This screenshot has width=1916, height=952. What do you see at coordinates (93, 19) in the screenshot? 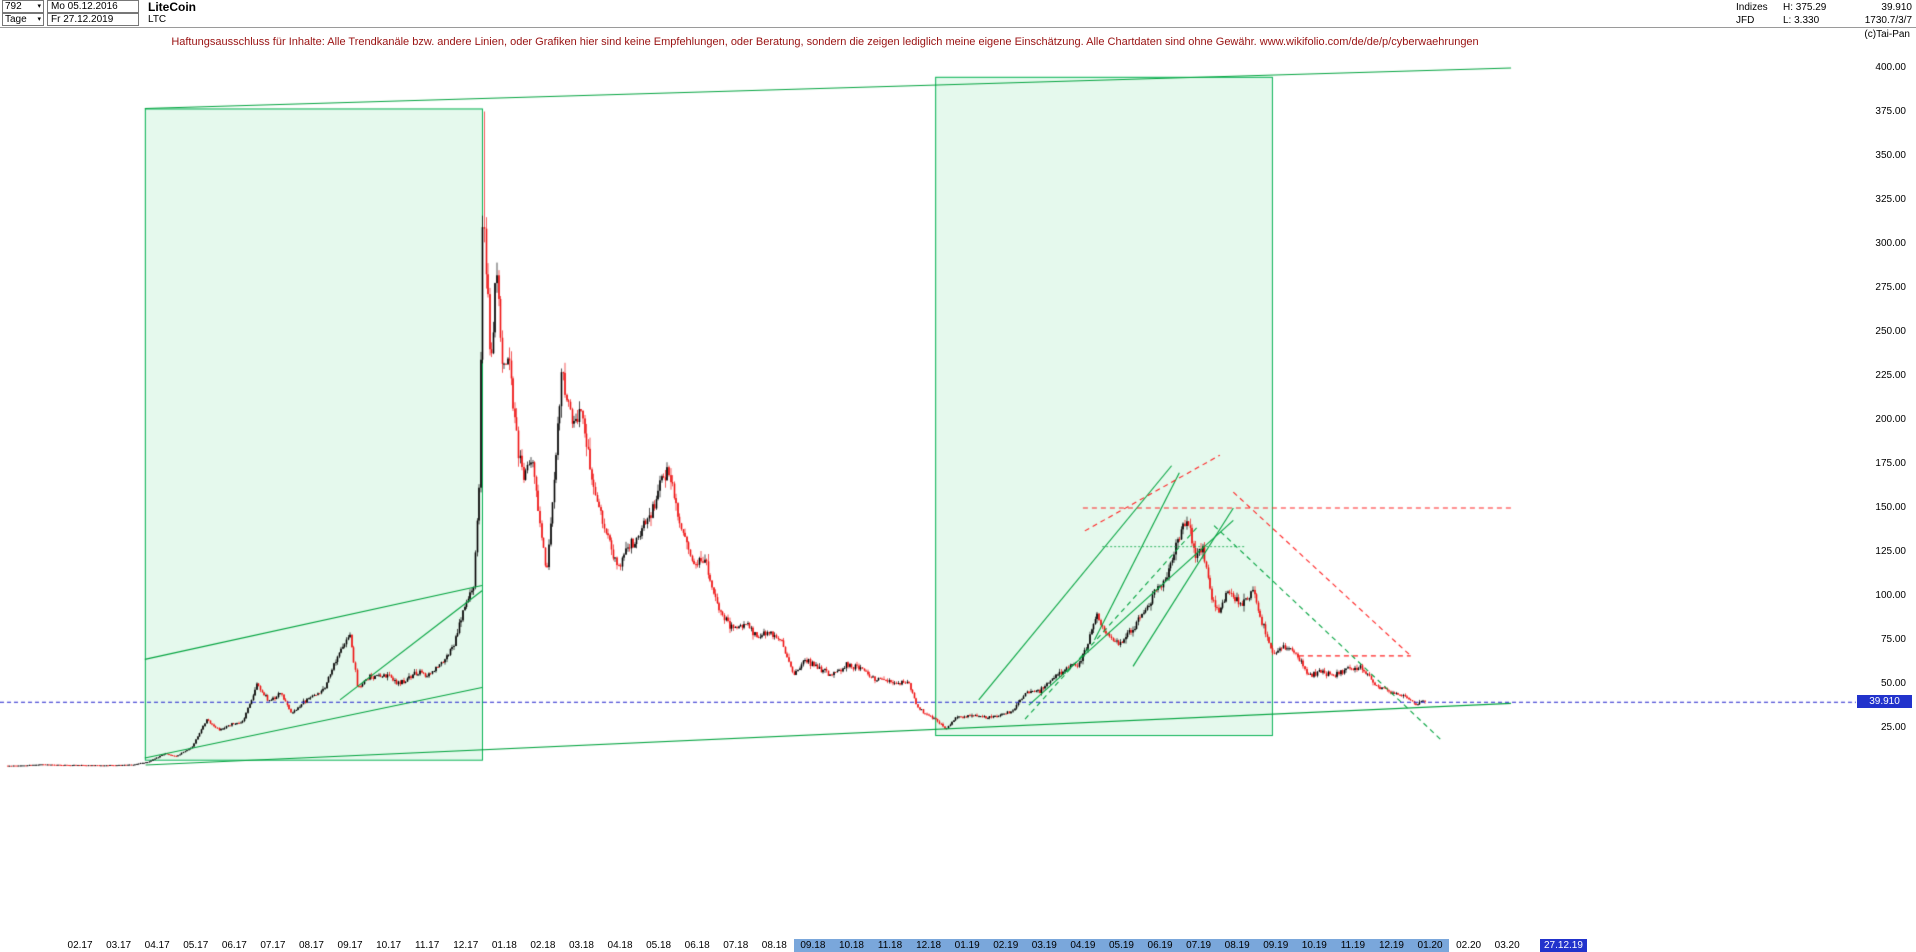
I see `end-date-field: Fr 27.12.2019` at bounding box center [93, 19].